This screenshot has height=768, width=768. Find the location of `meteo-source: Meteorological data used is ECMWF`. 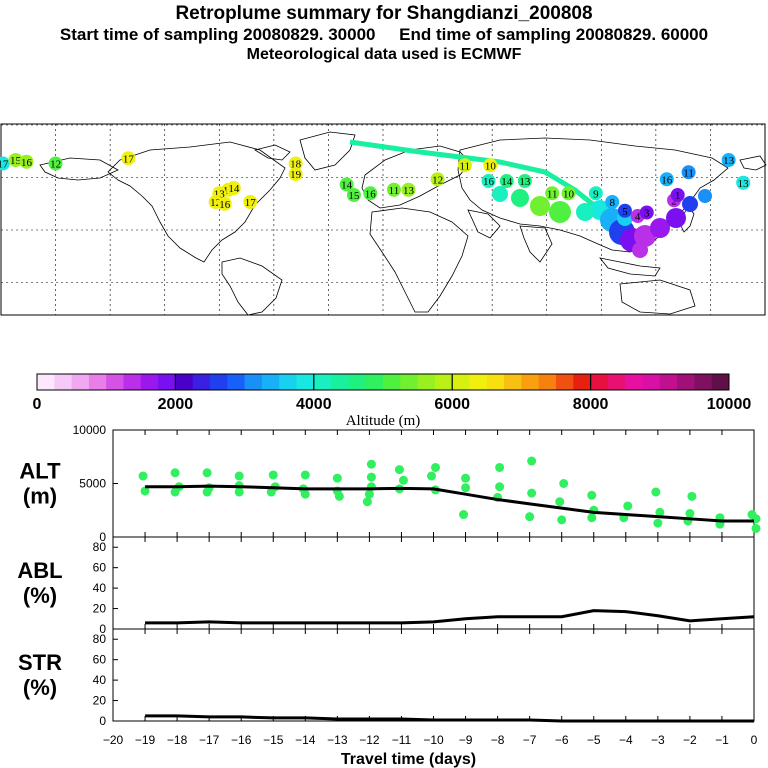

meteo-source: Meteorological data used is ECMWF is located at coordinates (384, 54).